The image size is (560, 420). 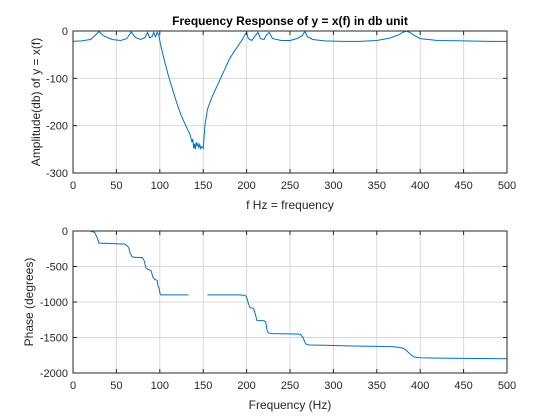 What do you see at coordinates (57, 79) in the screenshot?
I see `amplitude-ytick-label: -100` at bounding box center [57, 79].